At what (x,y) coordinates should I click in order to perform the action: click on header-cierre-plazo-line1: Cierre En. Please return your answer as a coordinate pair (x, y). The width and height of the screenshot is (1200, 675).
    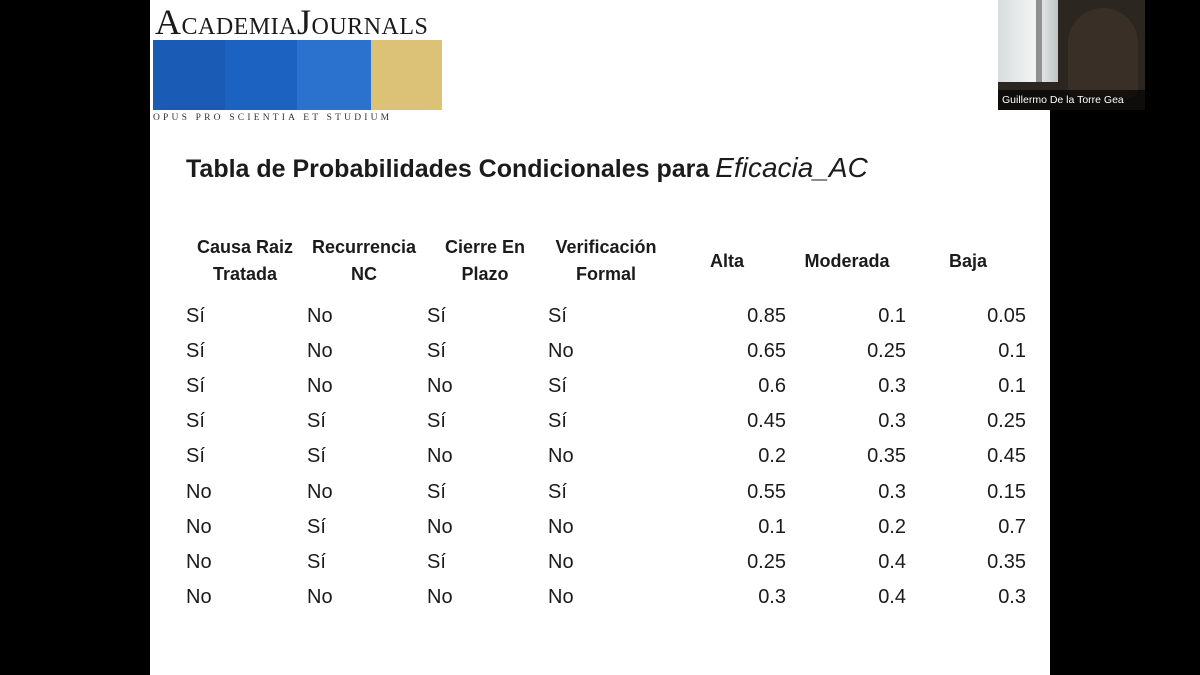
    Looking at the image, I should click on (485, 247).